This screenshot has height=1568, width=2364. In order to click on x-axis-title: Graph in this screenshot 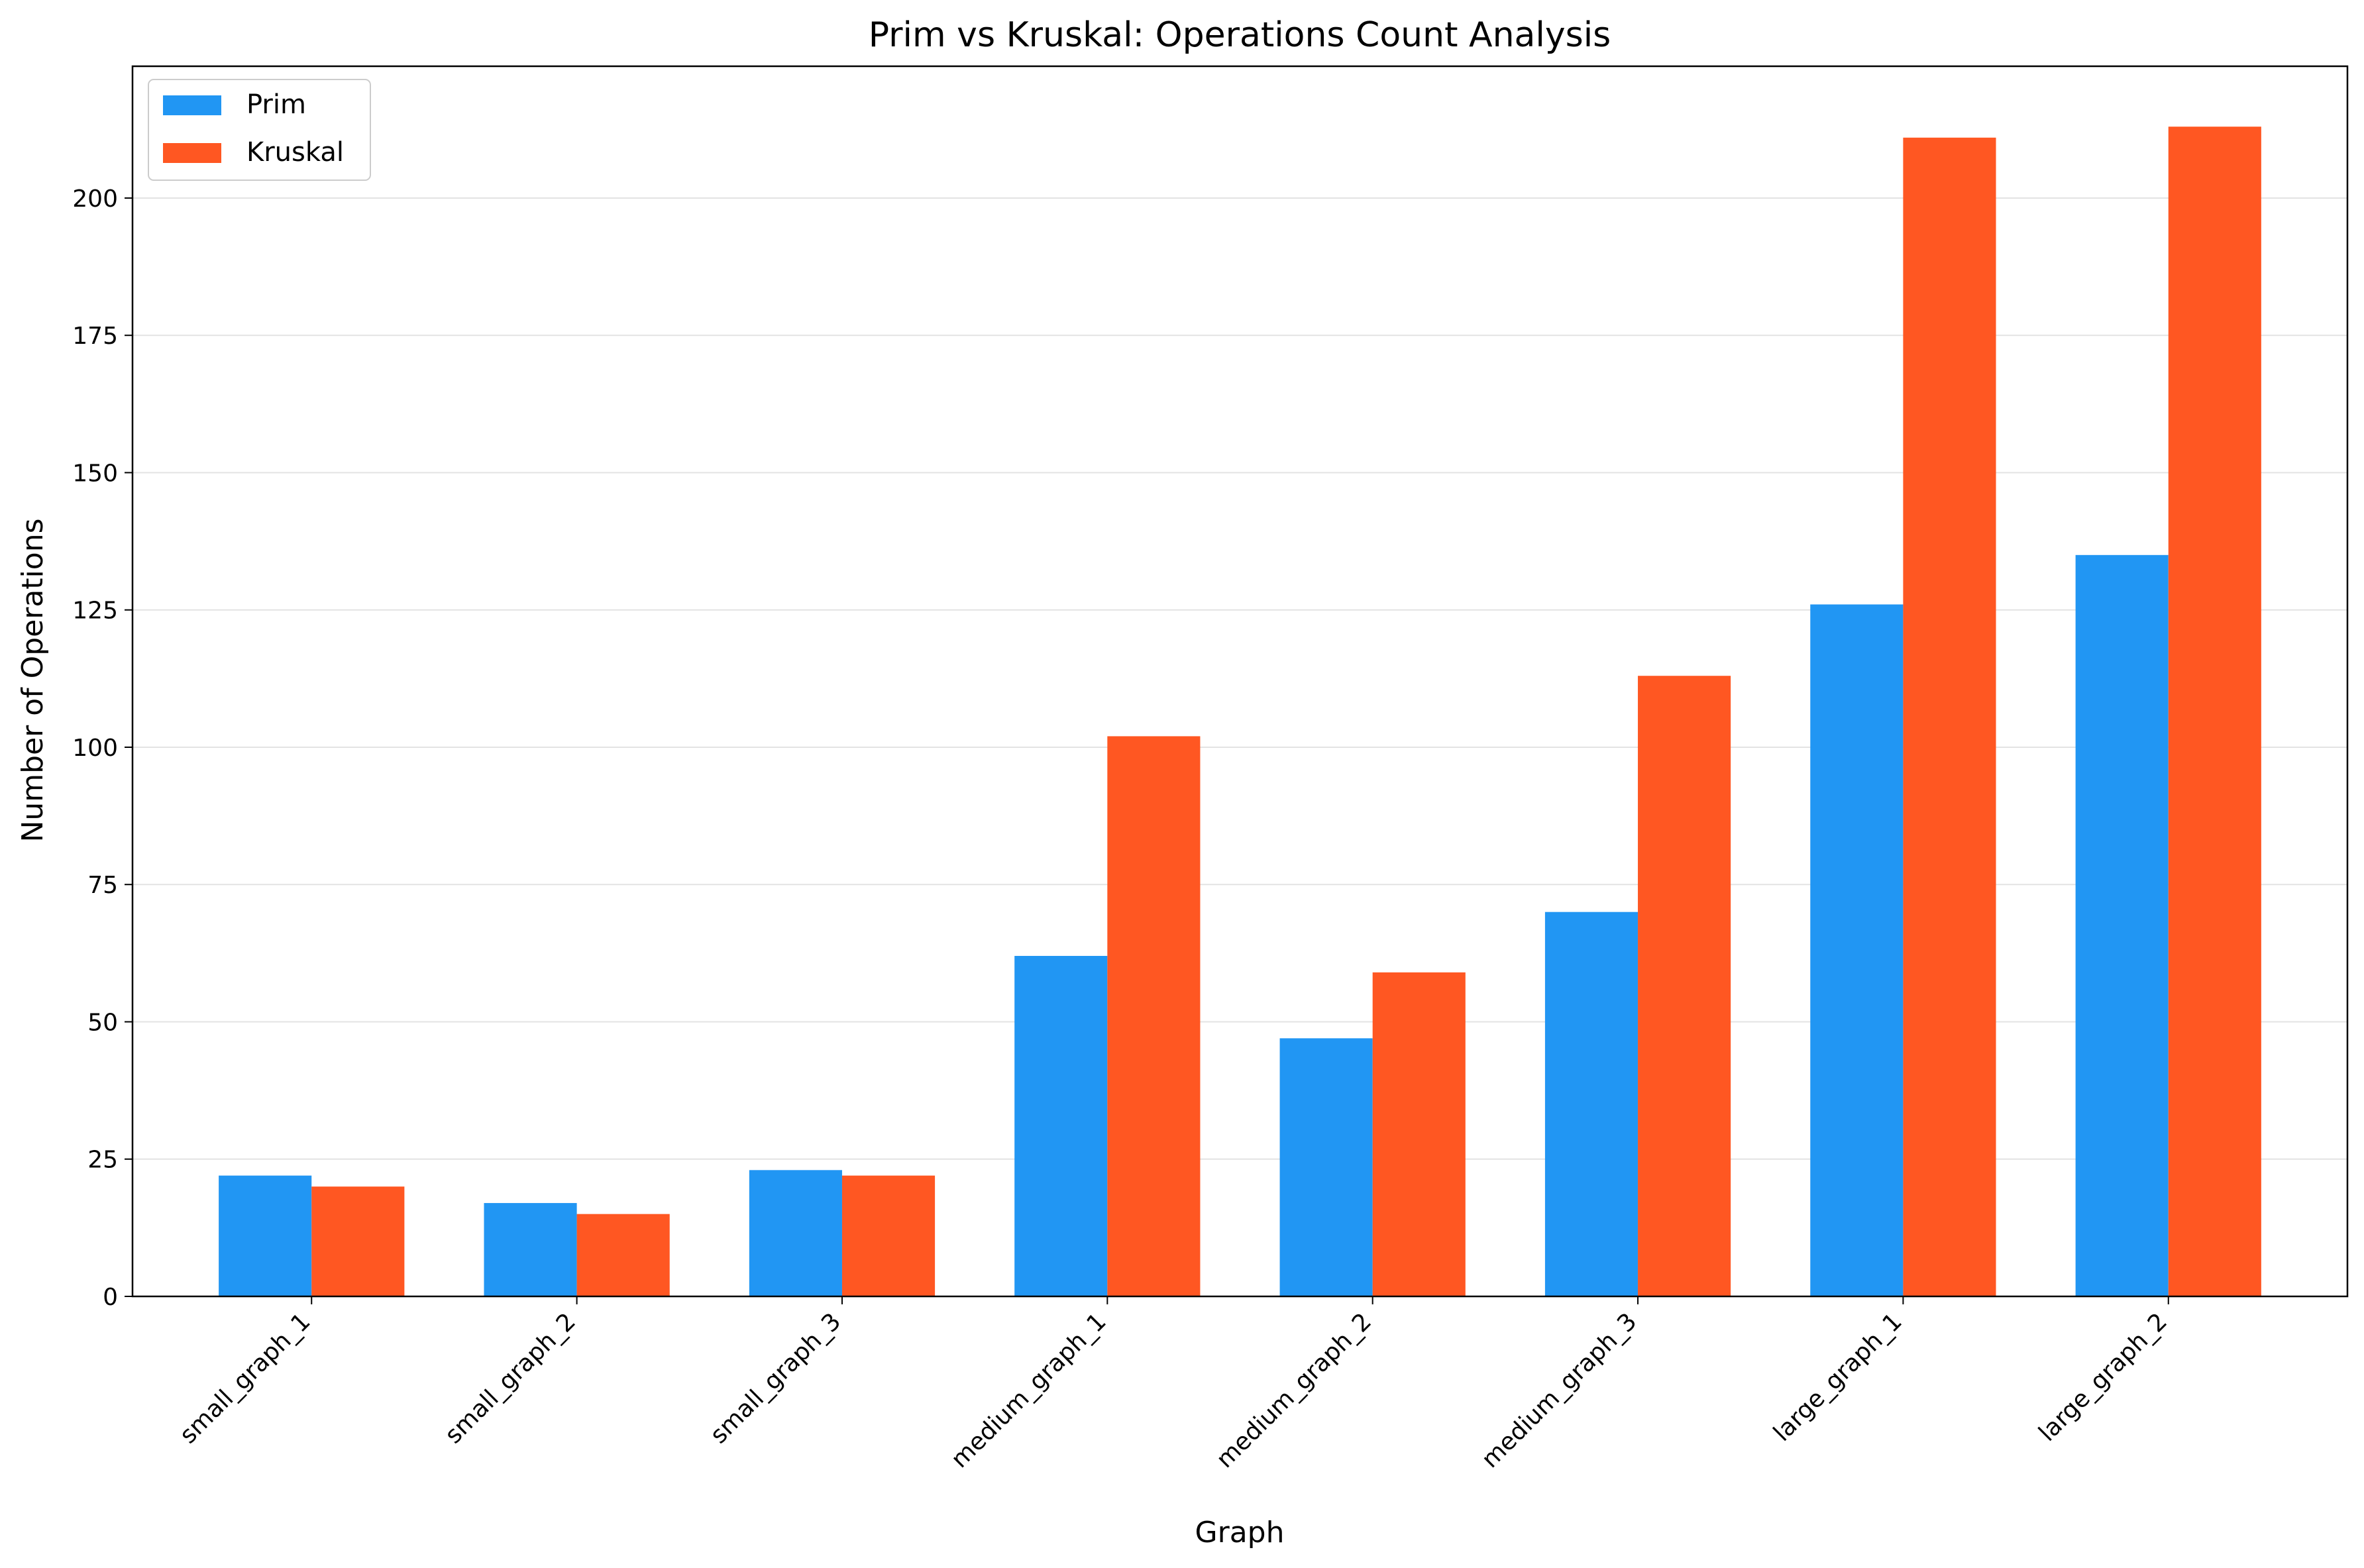, I will do `click(1240, 1532)`.